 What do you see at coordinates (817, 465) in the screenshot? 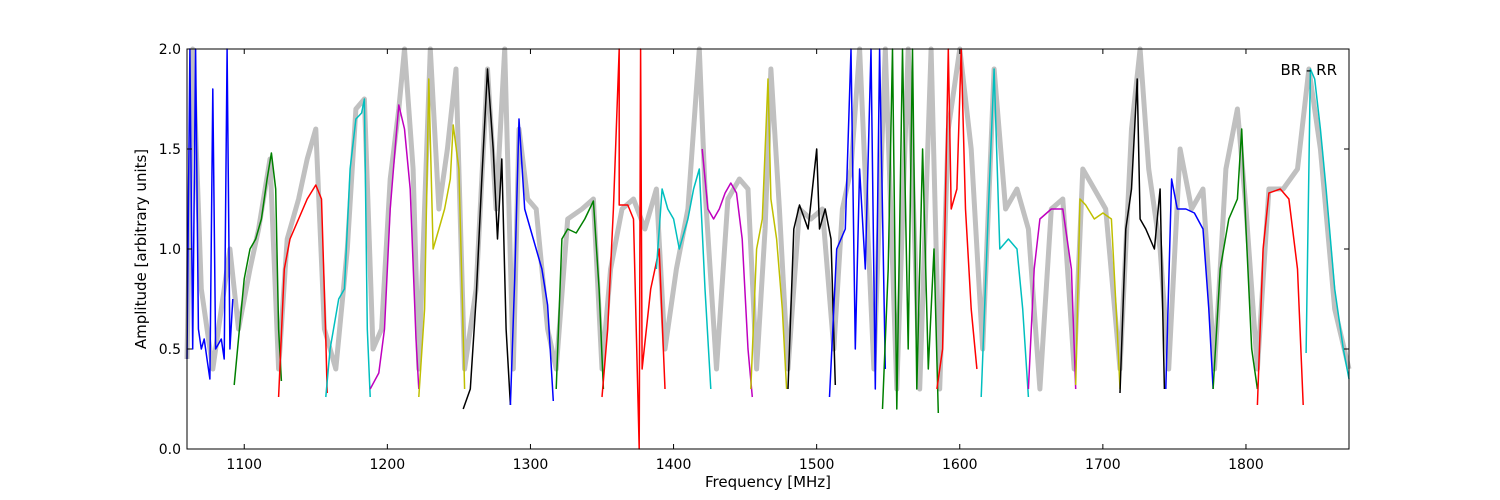
I see `x-tick-label: 1500` at bounding box center [817, 465].